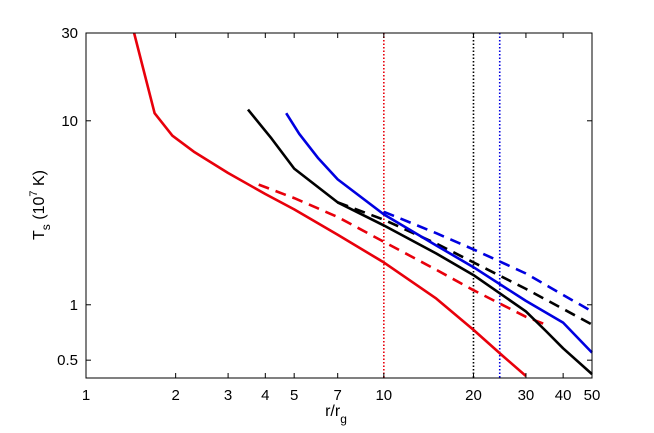 Image resolution: width=654 pixels, height=433 pixels. I want to click on y-tick-label: 10, so click(69, 121).